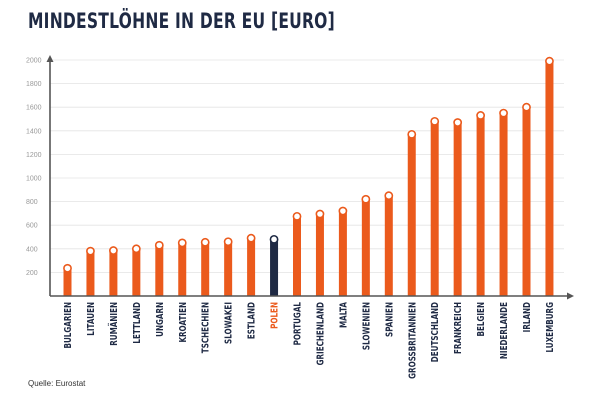  I want to click on x-tick-label: SLOWENIEN, so click(366, 326).